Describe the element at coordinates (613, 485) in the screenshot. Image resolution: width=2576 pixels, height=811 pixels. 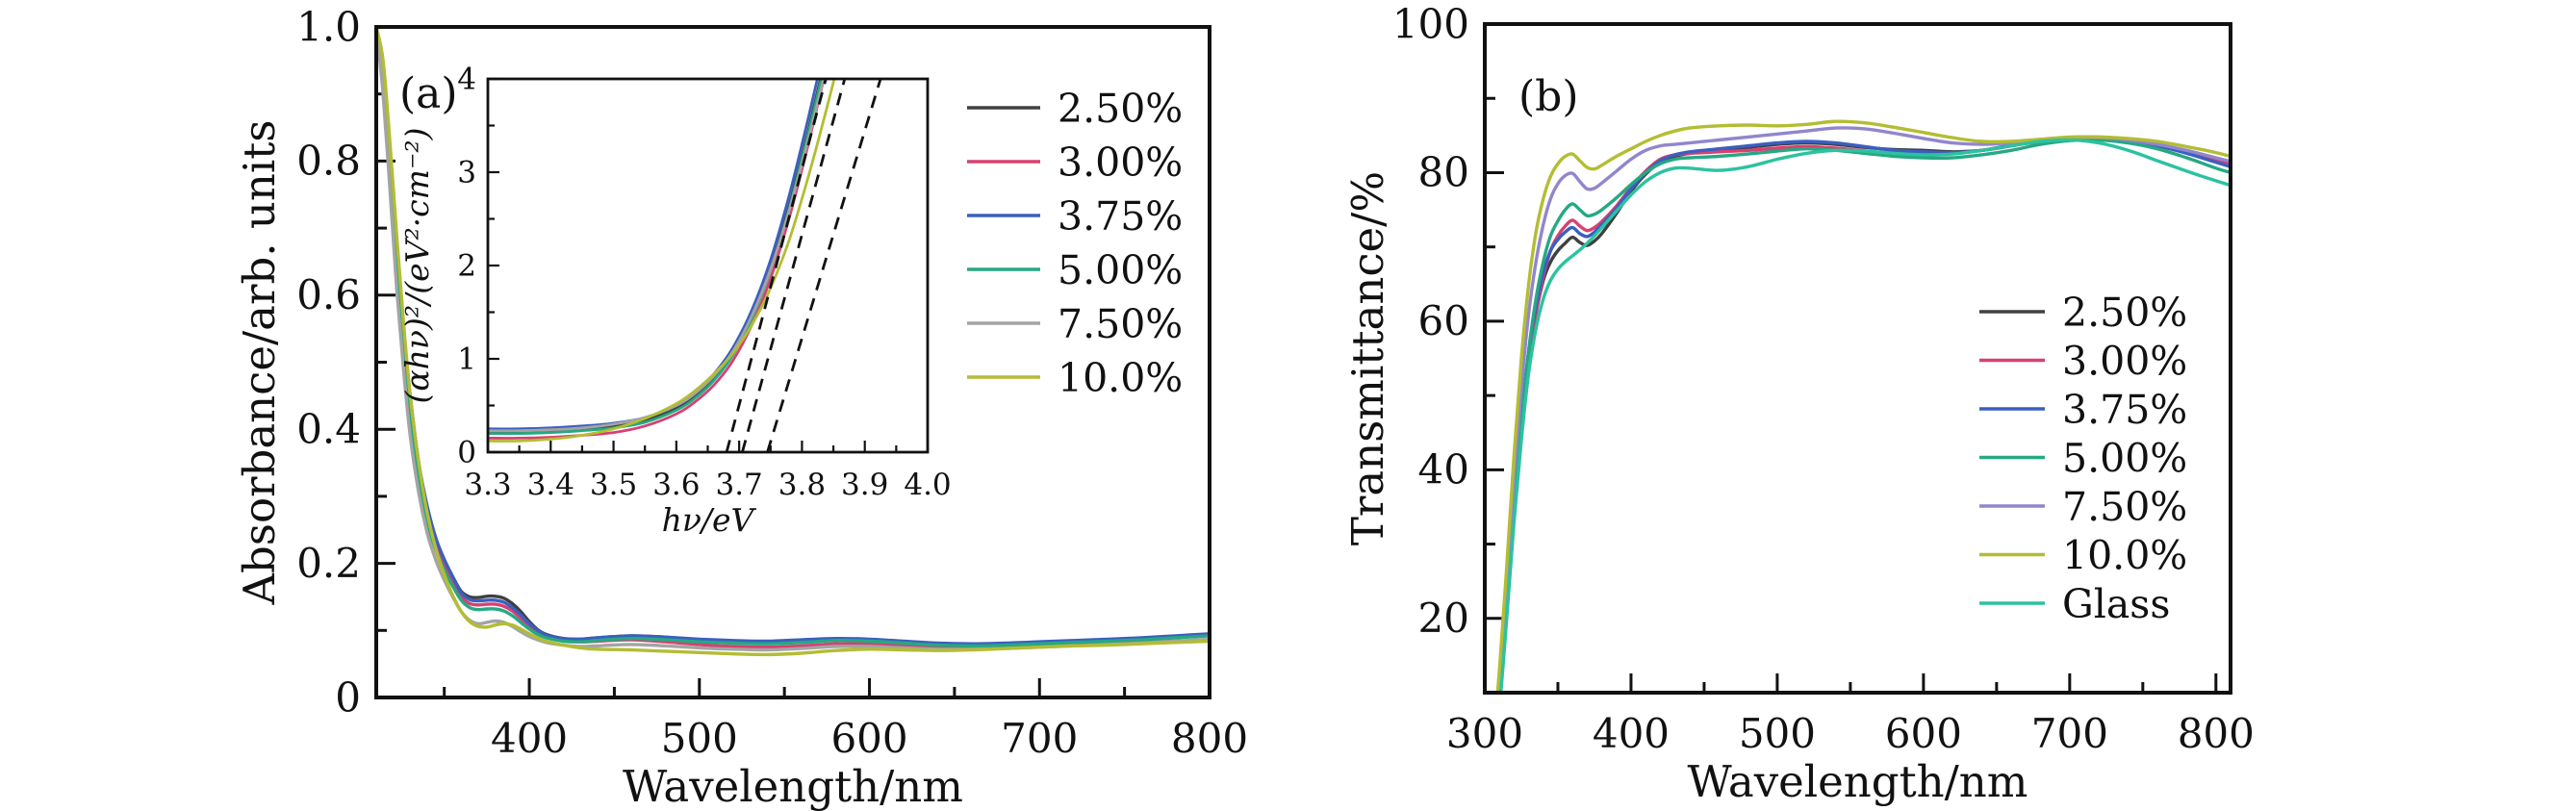
I see `x-tick-label: 3.5` at that location.